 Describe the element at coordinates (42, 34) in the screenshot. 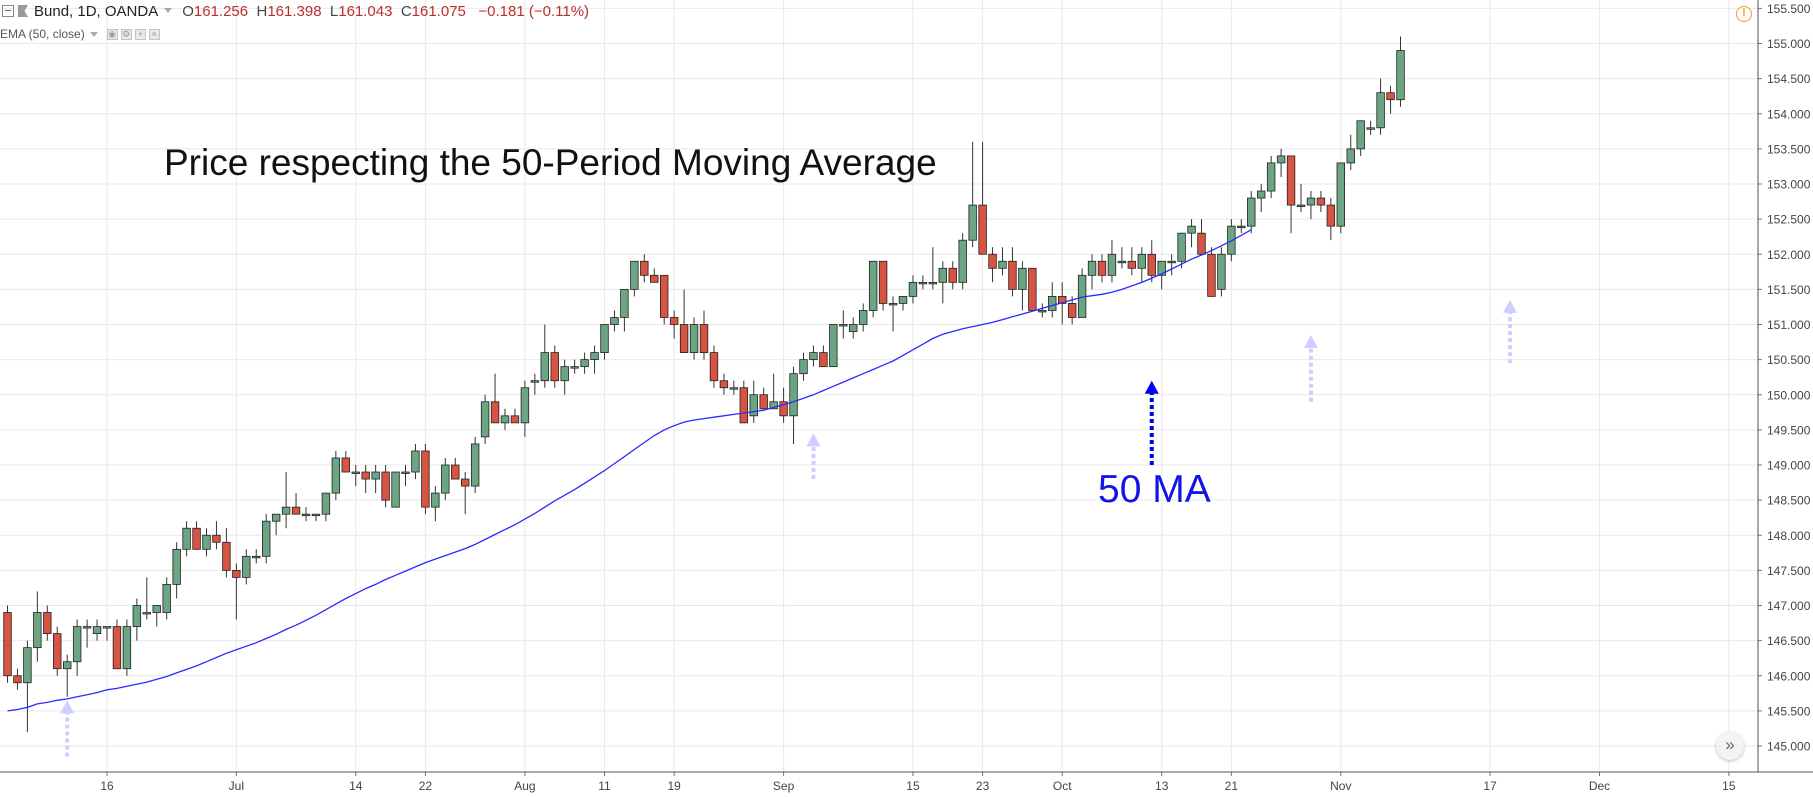

I see `indicator-label: EMA (50, close)` at that location.